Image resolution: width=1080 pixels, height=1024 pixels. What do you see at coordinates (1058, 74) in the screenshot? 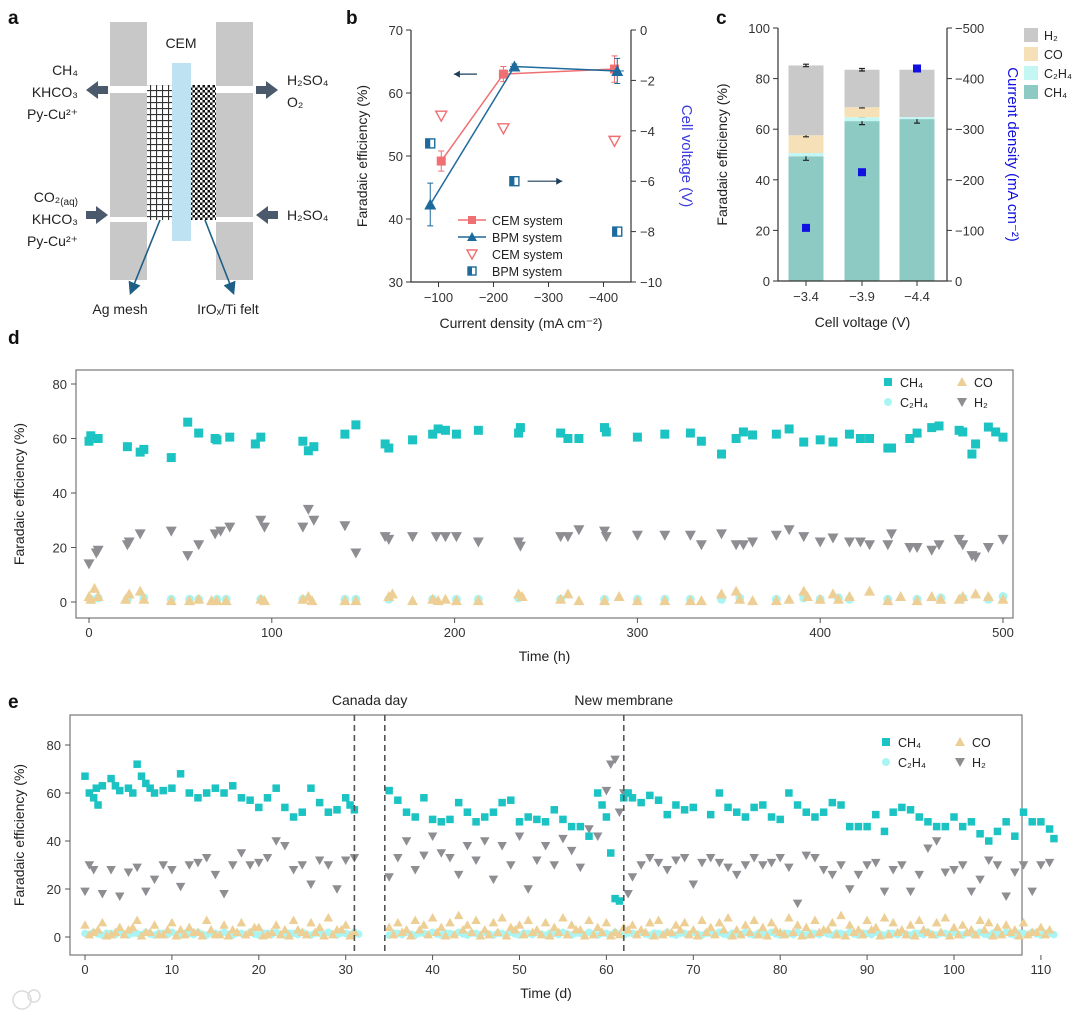
I see `legend-label: C₂H₄` at bounding box center [1058, 74].